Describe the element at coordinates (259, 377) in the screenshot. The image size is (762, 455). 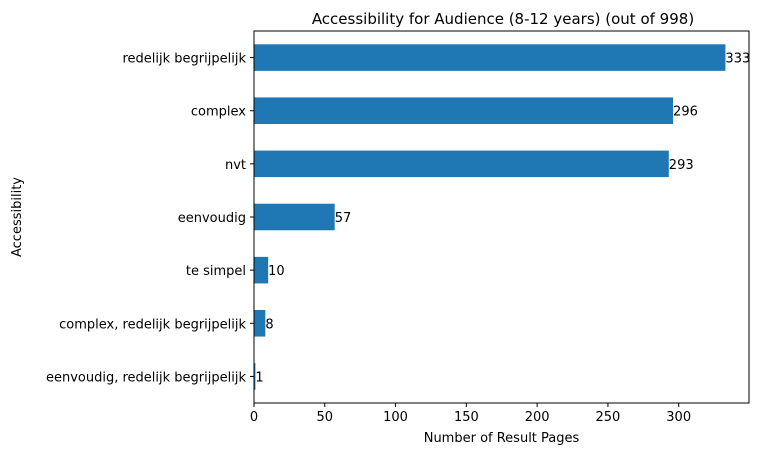
I see `data-label-6: 1` at that location.